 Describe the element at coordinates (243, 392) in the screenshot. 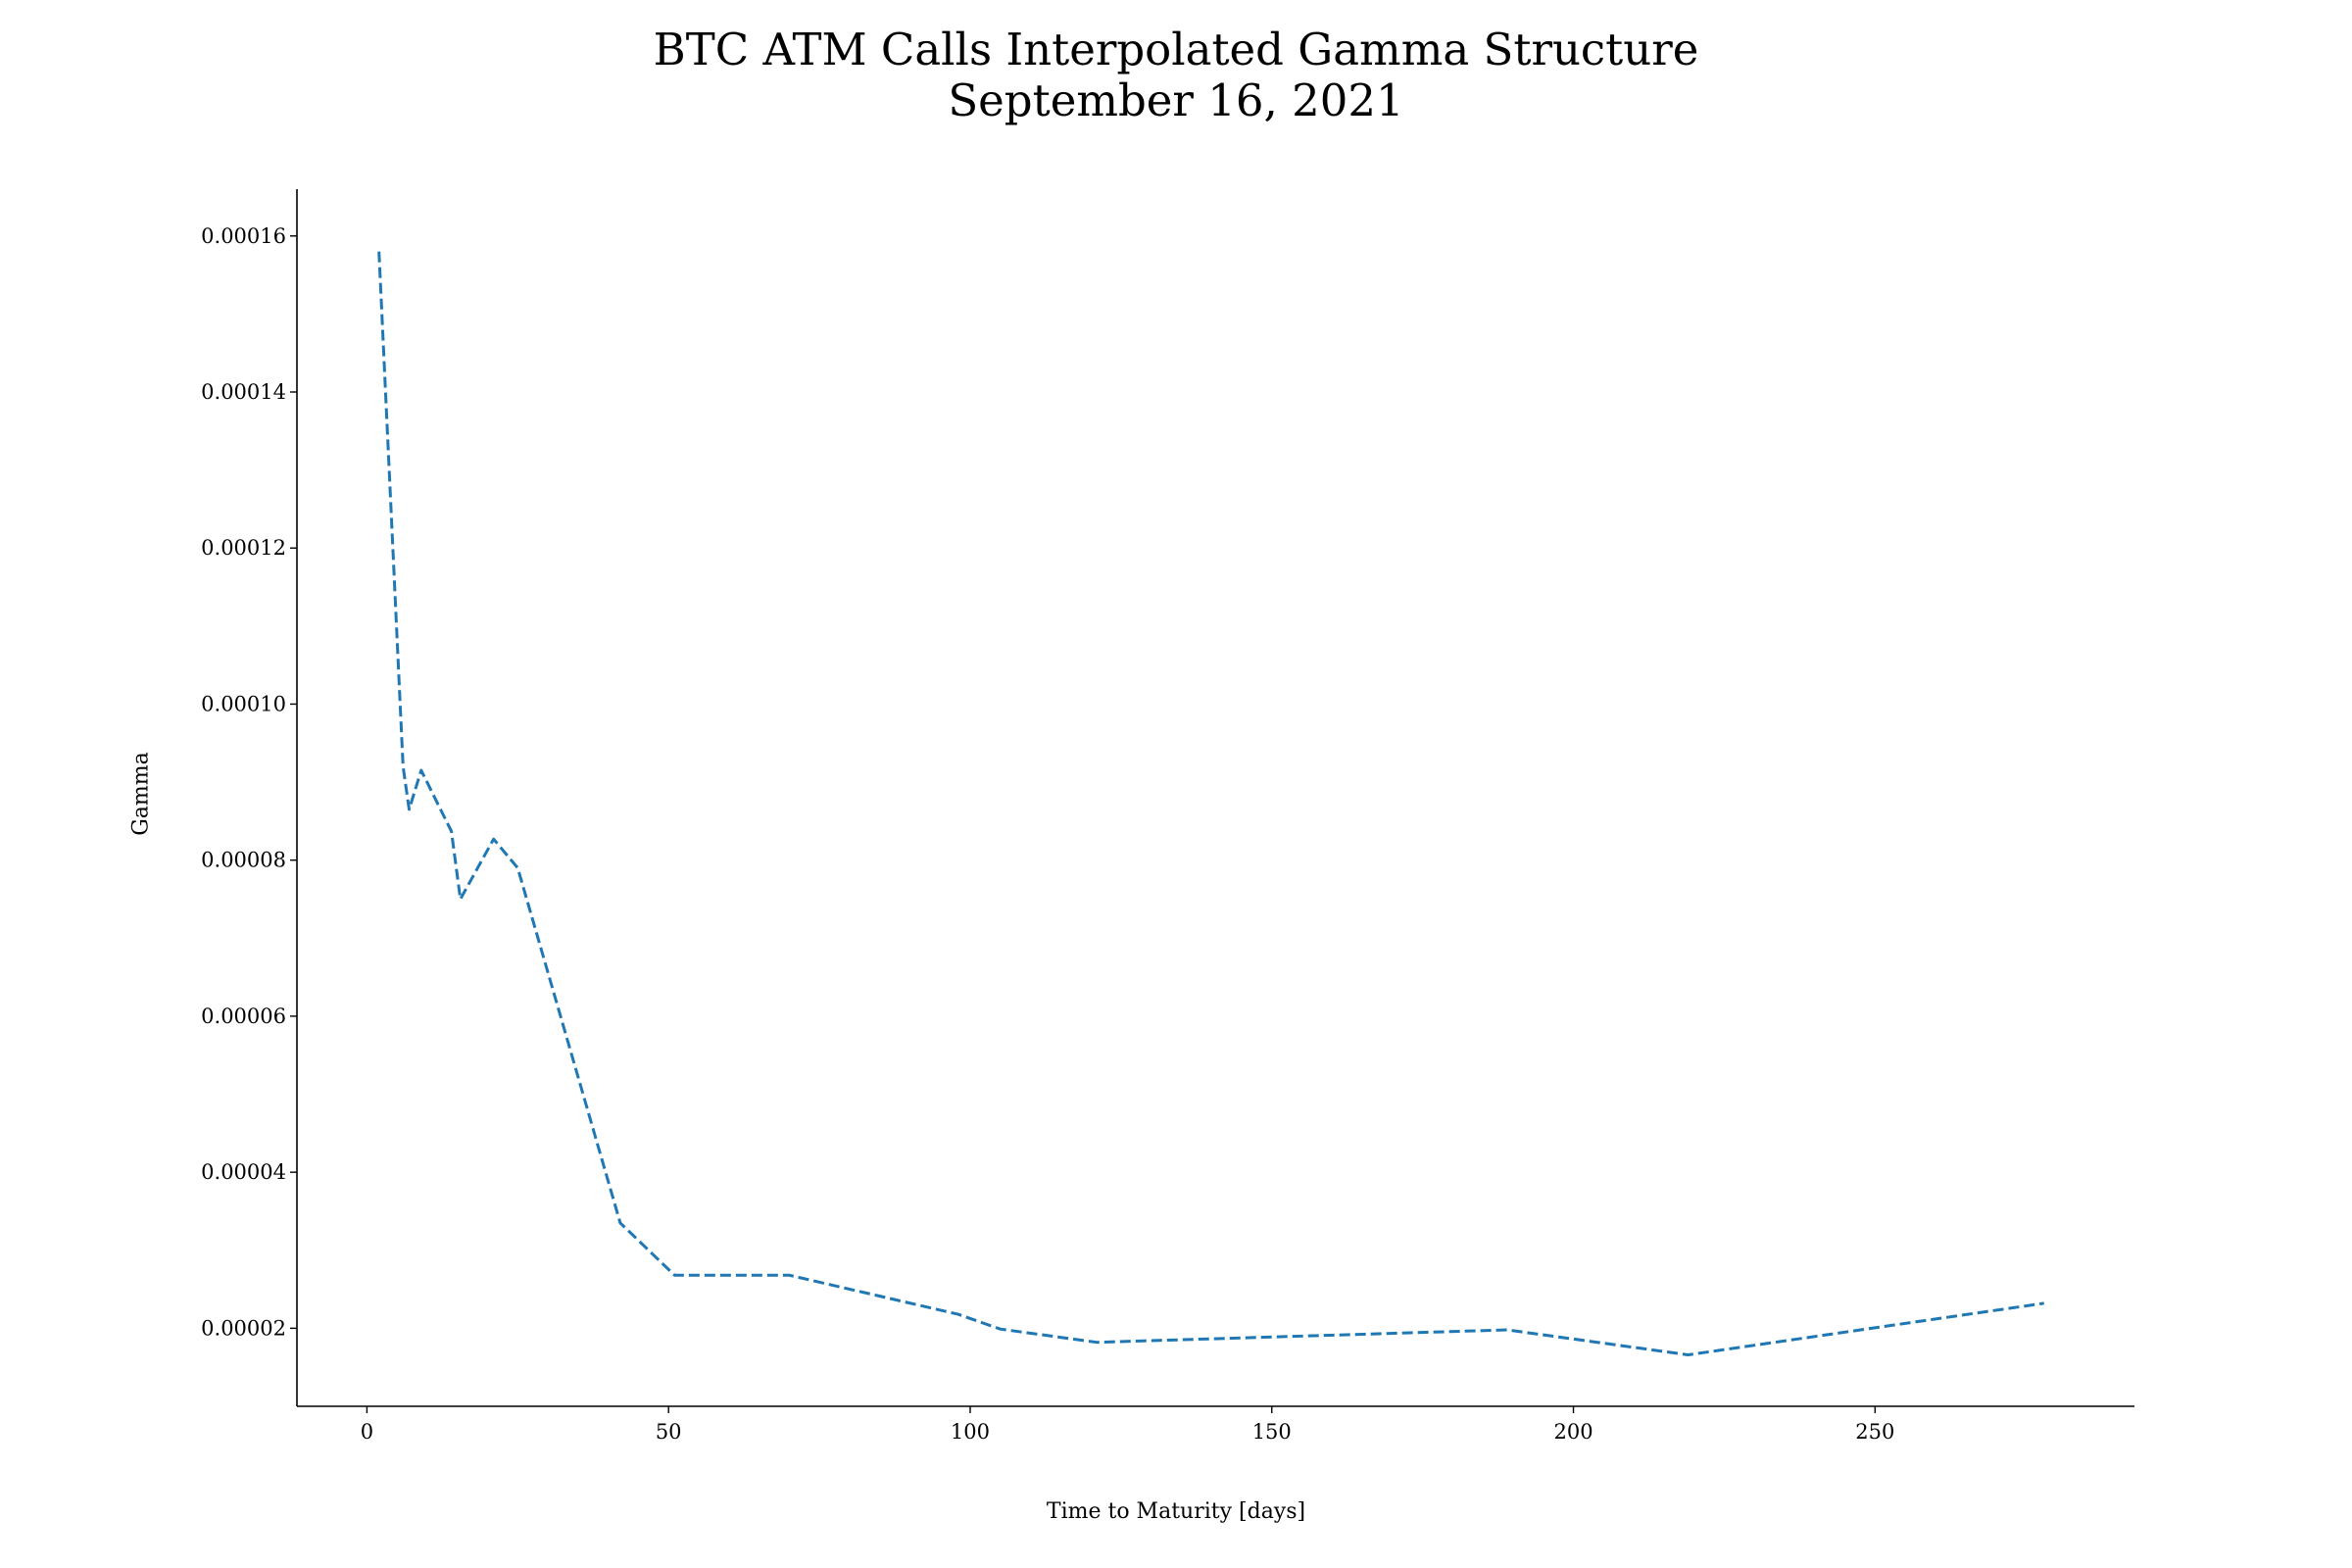

I see `y-tick-label: 0.00014` at that location.